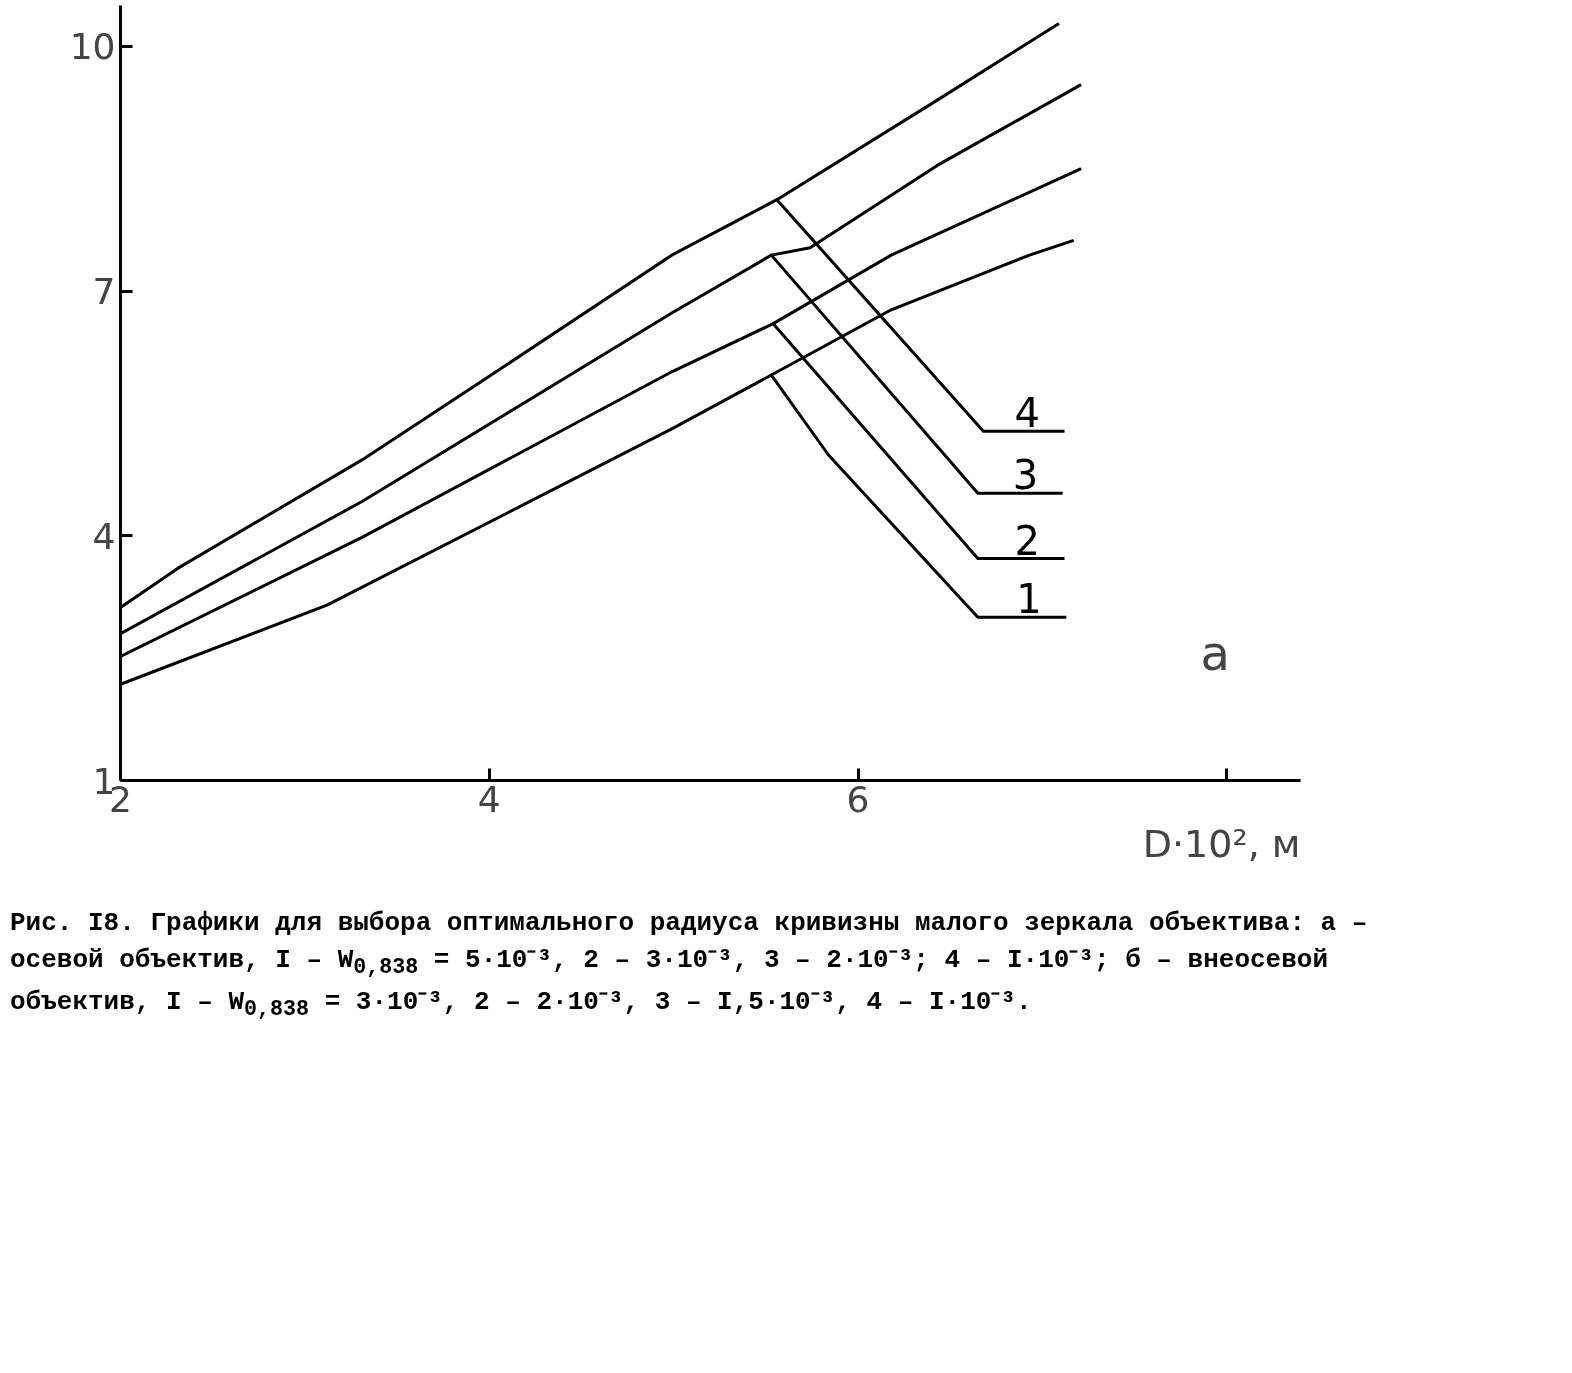  Describe the element at coordinates (489, 799) in the screenshot. I see `x-tick-label: 4` at that location.